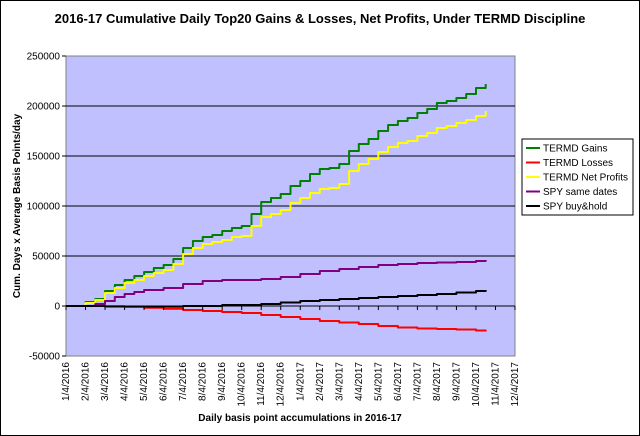 This screenshot has width=640, height=436. I want to click on y-axis-label: Cum. Days x Average Basis Points/day, so click(17, 205).